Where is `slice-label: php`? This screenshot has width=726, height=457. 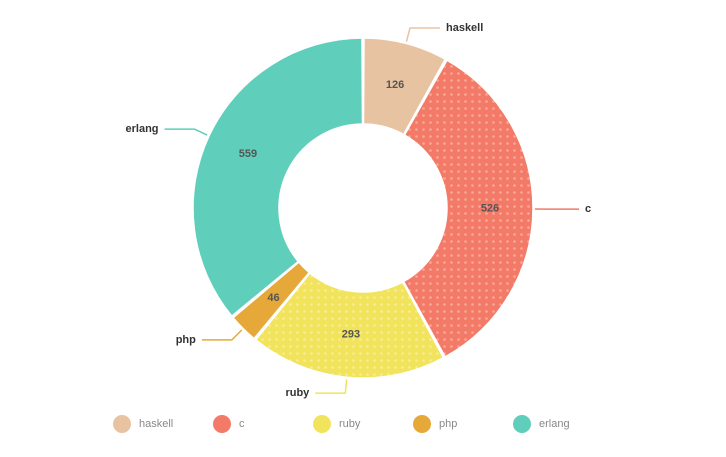 slice-label: php is located at coordinates (186, 340).